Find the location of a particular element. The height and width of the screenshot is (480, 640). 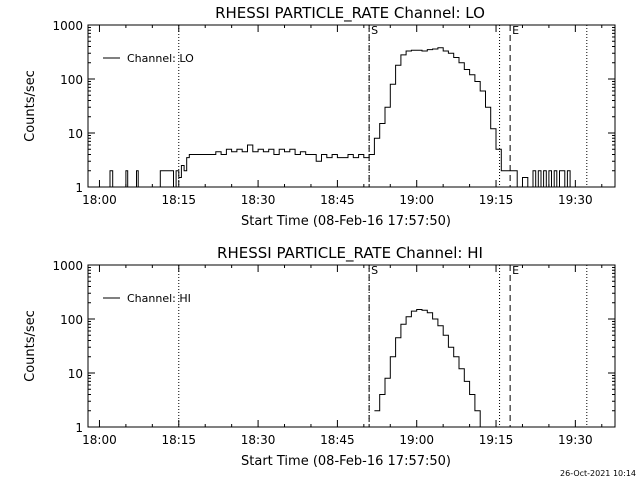

series-line is located at coordinates (427, 368).